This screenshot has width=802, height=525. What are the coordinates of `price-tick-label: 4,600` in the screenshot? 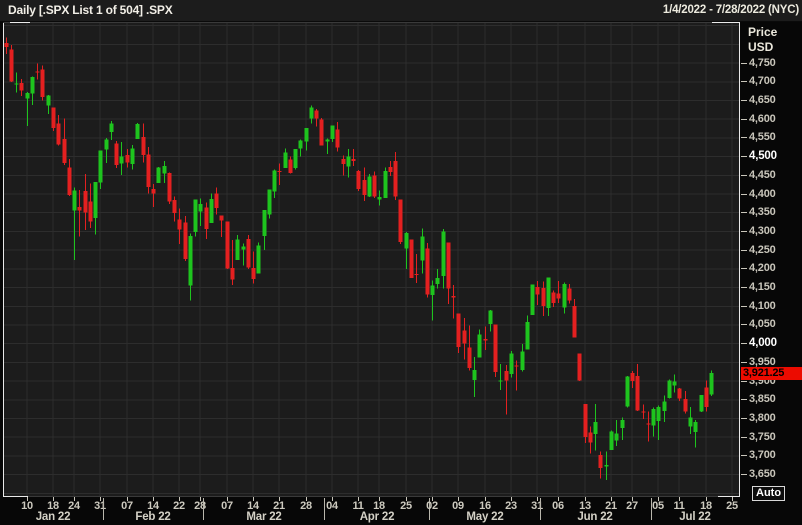 It's located at (762, 118).